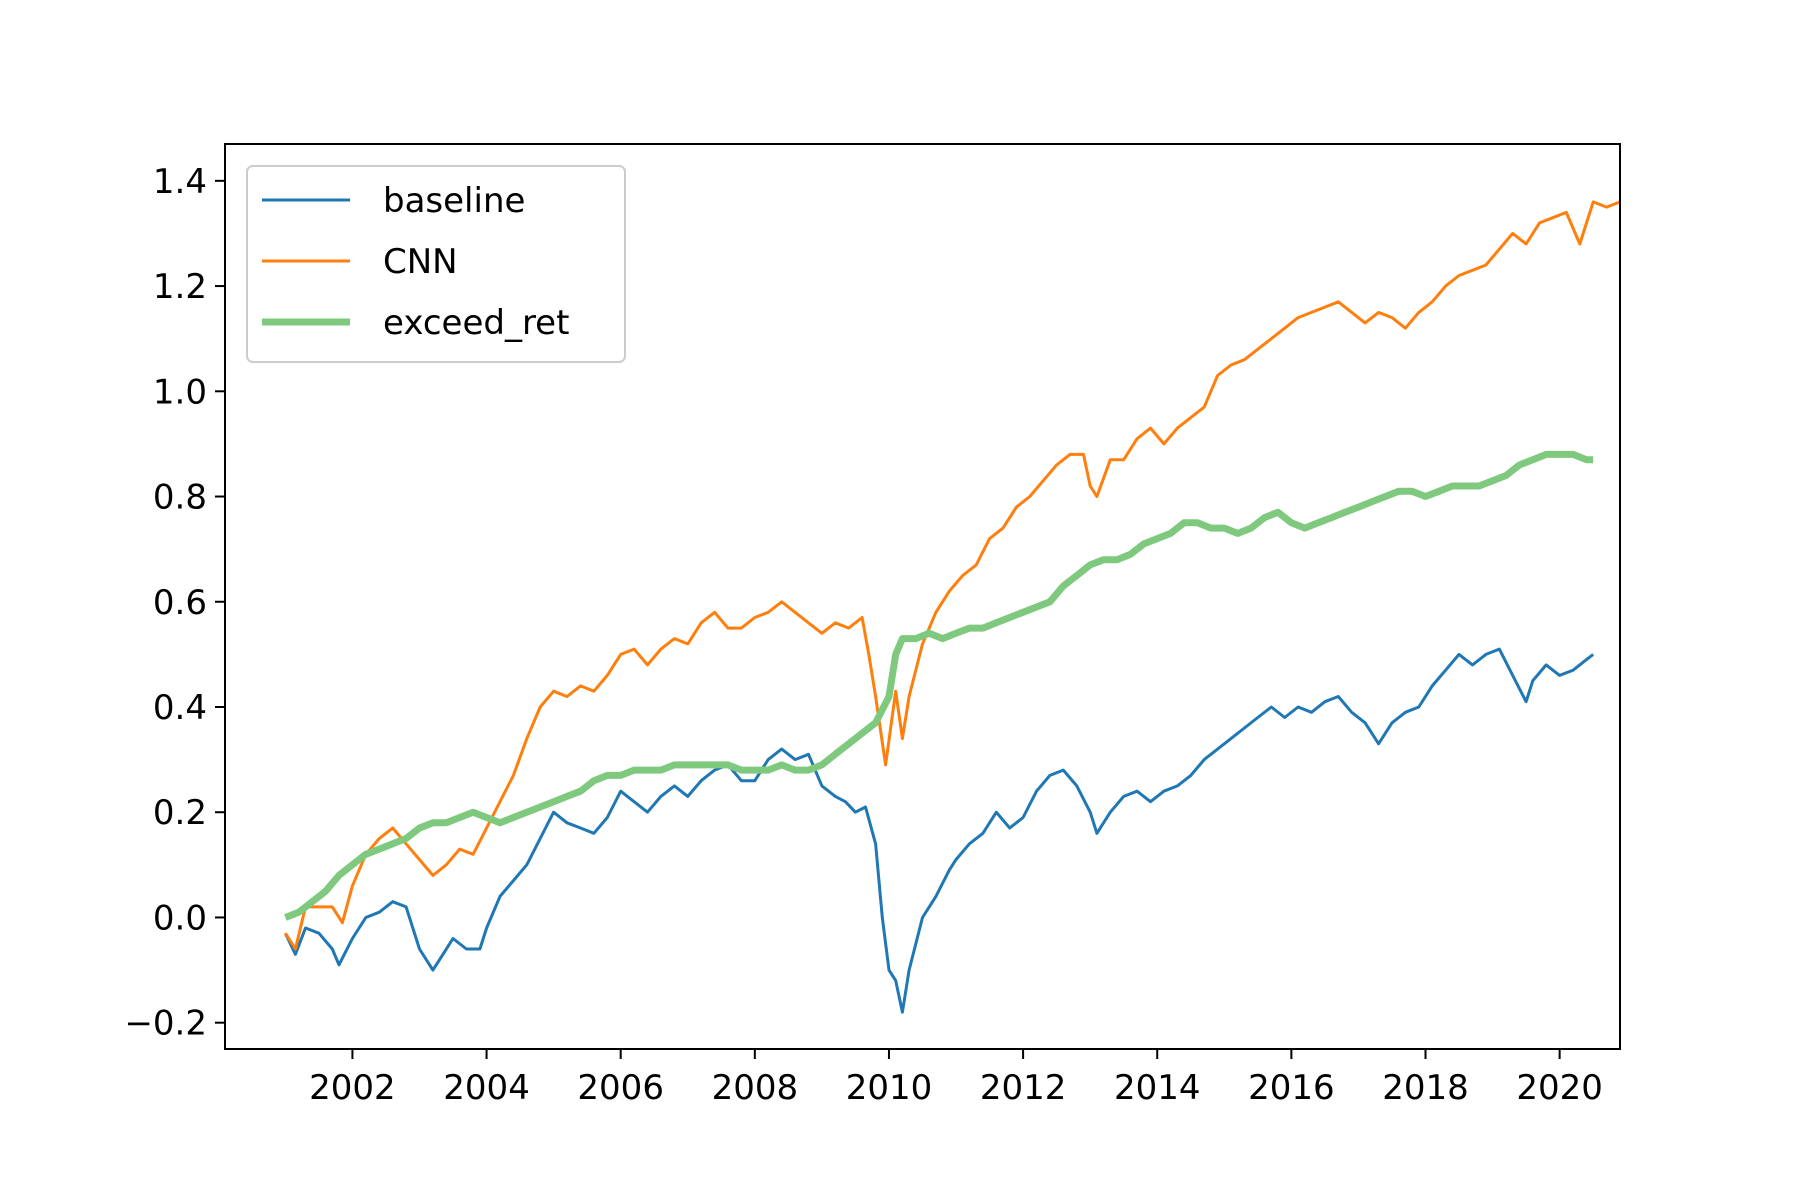  I want to click on y-tick-label: 0.0, so click(180, 918).